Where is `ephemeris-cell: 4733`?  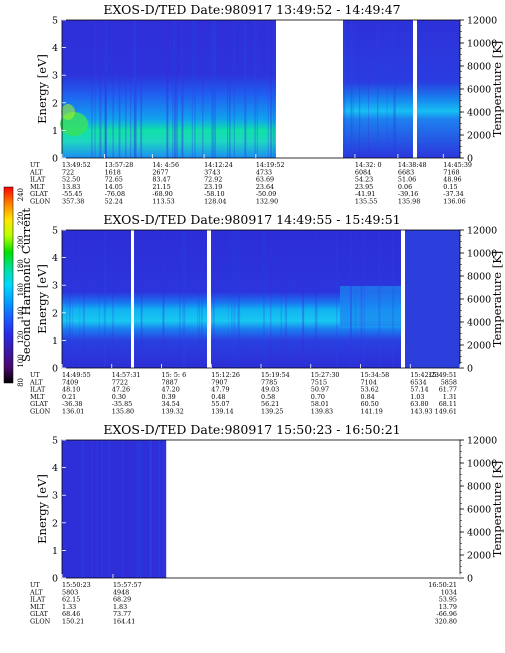
ephemeris-cell: 4733 is located at coordinates (264, 172).